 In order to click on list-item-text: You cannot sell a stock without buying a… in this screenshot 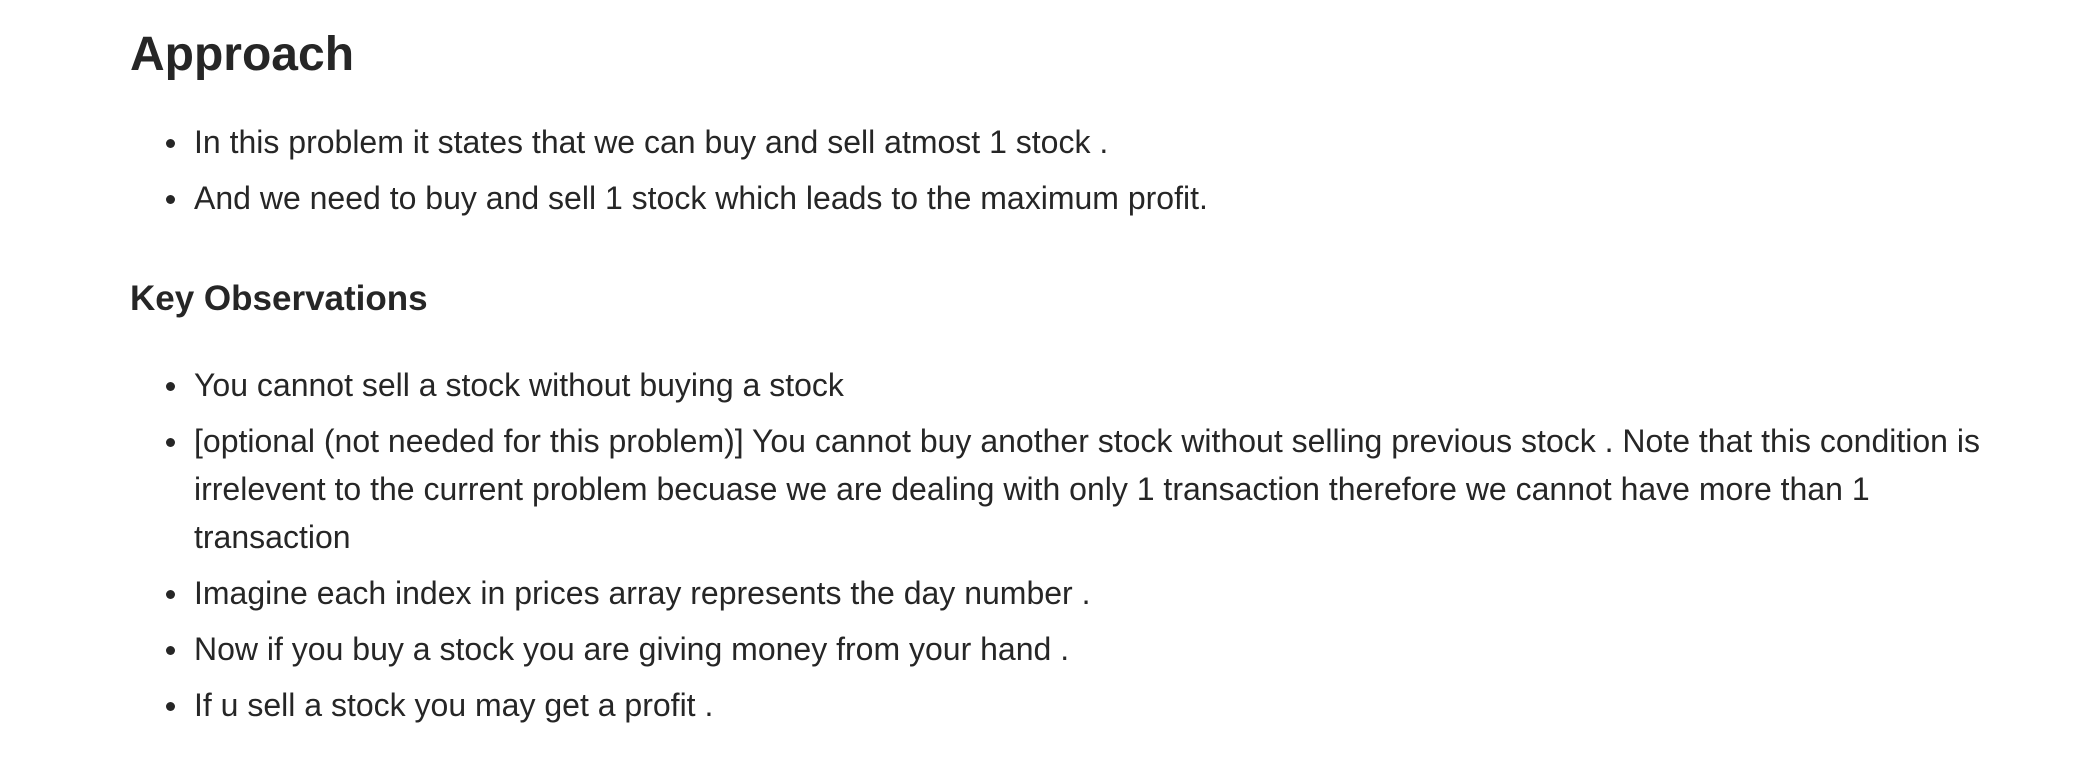, I will do `click(519, 385)`.